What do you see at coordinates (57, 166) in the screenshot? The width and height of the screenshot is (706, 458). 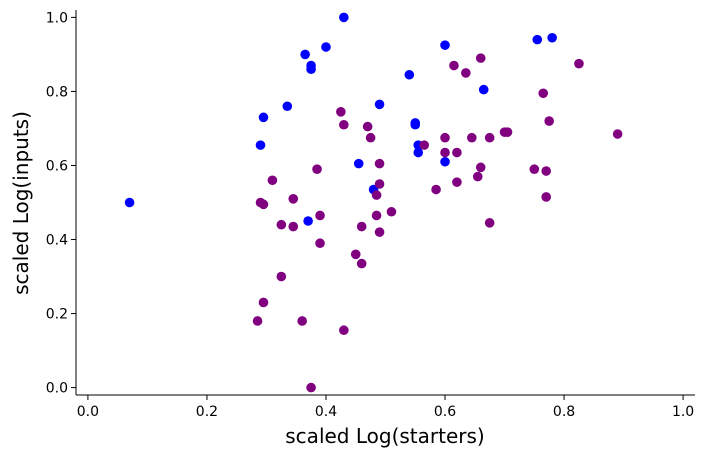 I see `y-tick-label: 0.6` at bounding box center [57, 166].